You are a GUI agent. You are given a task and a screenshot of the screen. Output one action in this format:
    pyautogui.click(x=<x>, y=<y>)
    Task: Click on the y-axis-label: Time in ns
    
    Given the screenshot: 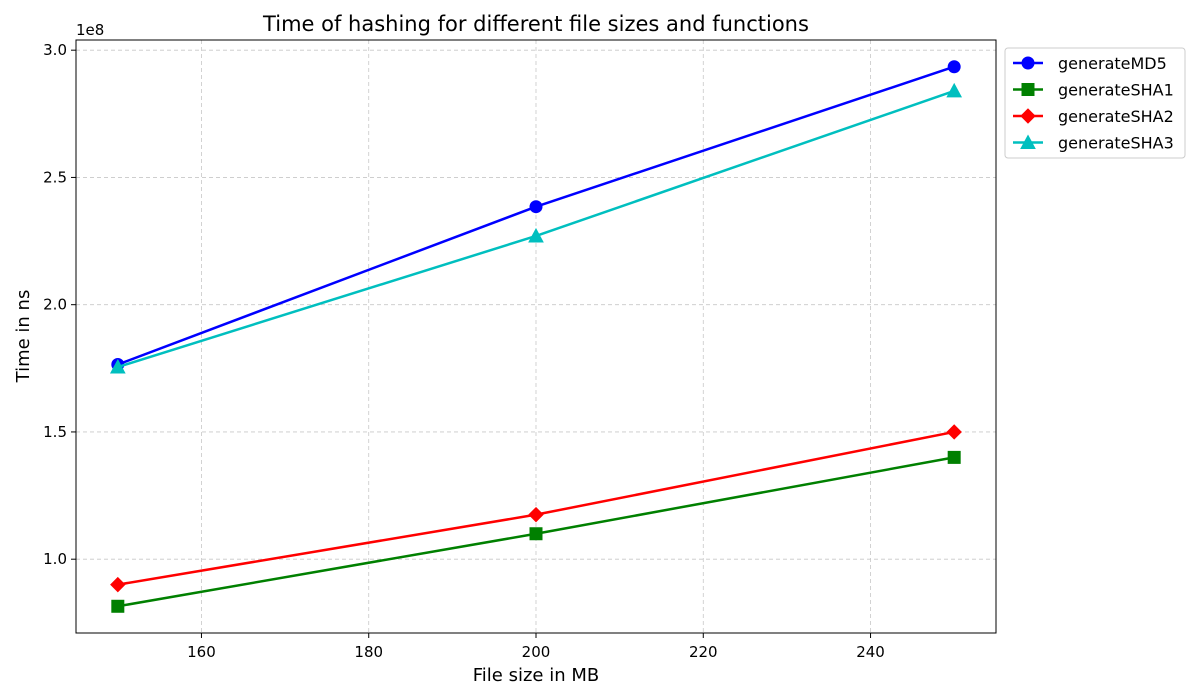 What is the action you would take?
    pyautogui.click(x=23, y=337)
    